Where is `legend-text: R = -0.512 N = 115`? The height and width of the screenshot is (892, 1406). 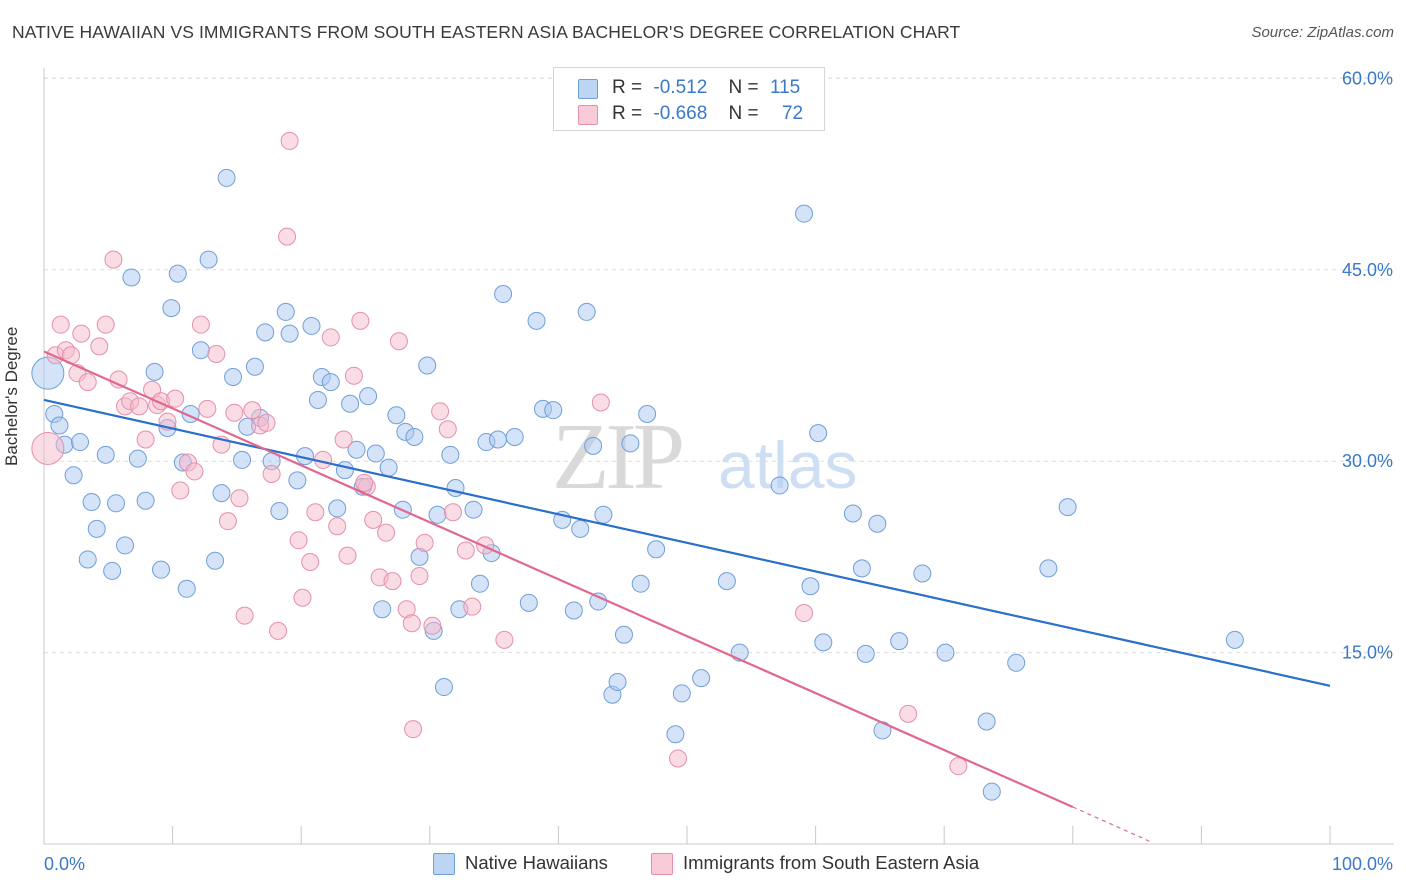 legend-text: R = -0.512 N = 115 is located at coordinates (706, 88).